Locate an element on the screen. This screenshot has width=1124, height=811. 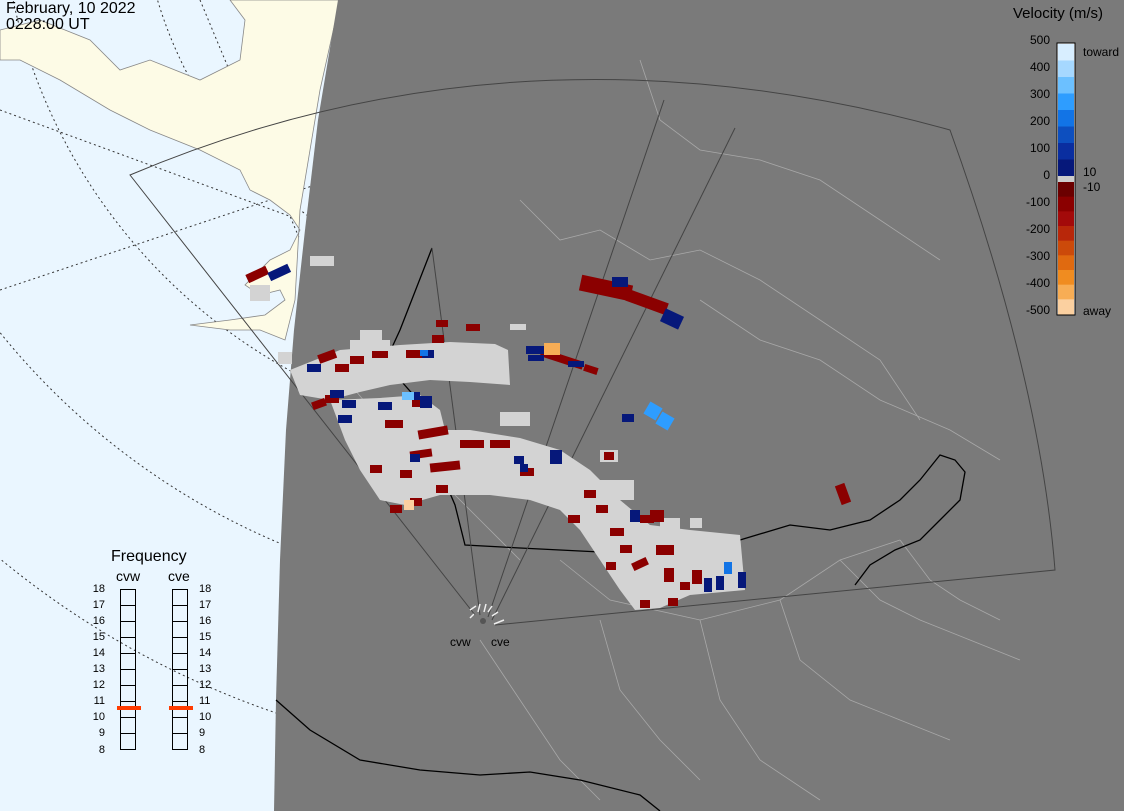
threshold-pos-label: 10 is located at coordinates (1090, 172).